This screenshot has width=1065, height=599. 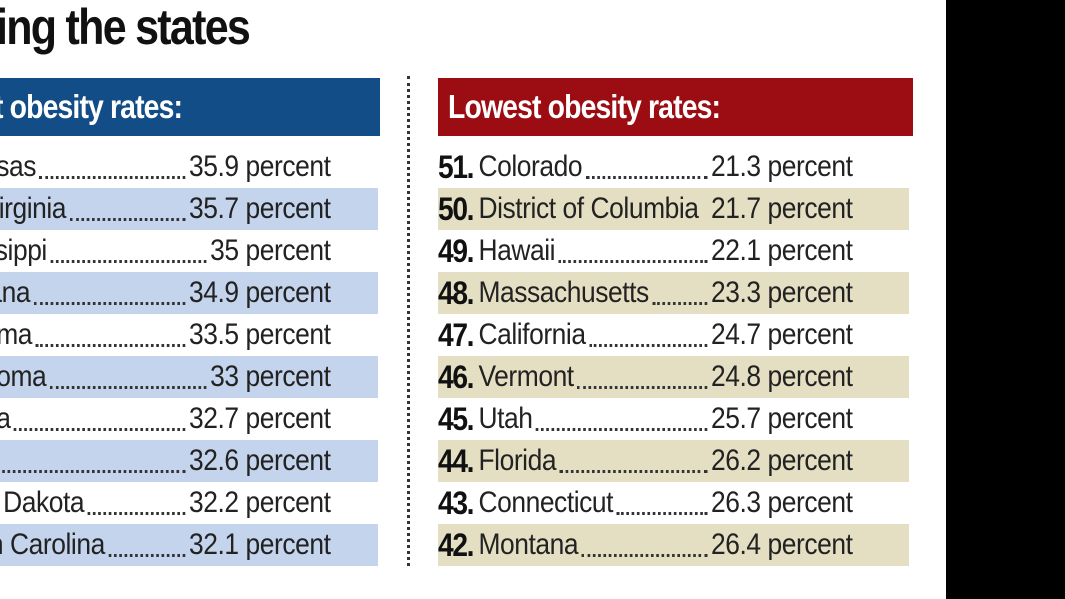 What do you see at coordinates (52, 544) in the screenshot?
I see `state-name: th Carolina` at bounding box center [52, 544].